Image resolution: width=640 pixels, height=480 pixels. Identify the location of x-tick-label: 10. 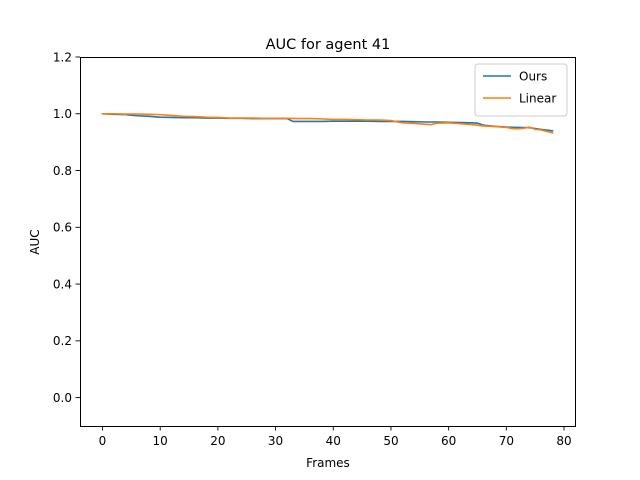
(160, 441).